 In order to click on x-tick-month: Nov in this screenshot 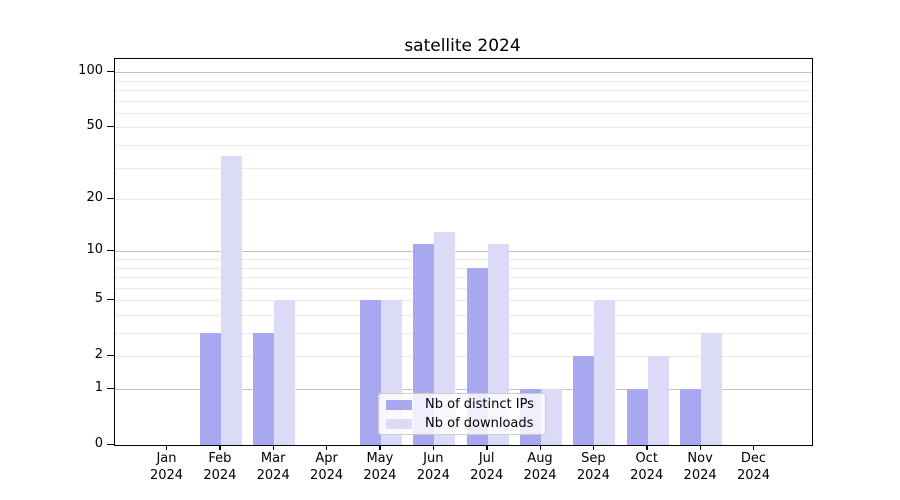, I will do `click(700, 458)`.